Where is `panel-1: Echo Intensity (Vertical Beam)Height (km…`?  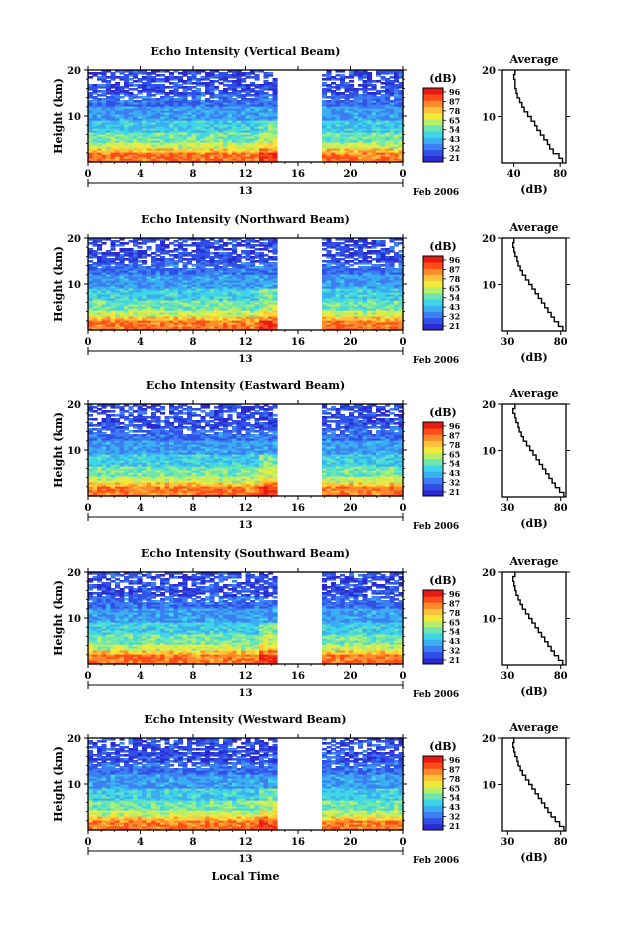 panel-1: Echo Intensity (Vertical Beam)Height (km… is located at coordinates (311, 121).